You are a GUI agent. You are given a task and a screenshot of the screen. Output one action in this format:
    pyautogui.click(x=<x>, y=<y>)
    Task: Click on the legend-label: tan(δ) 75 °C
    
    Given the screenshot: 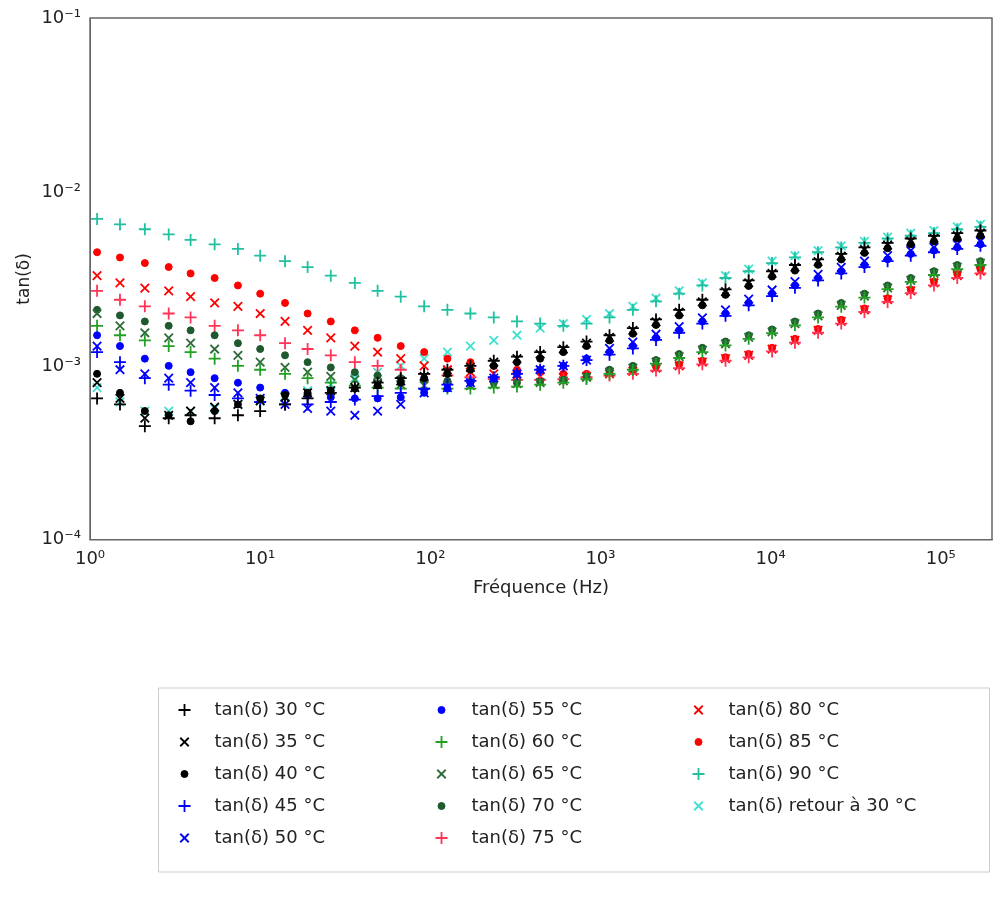 What is the action you would take?
    pyautogui.click(x=526, y=836)
    